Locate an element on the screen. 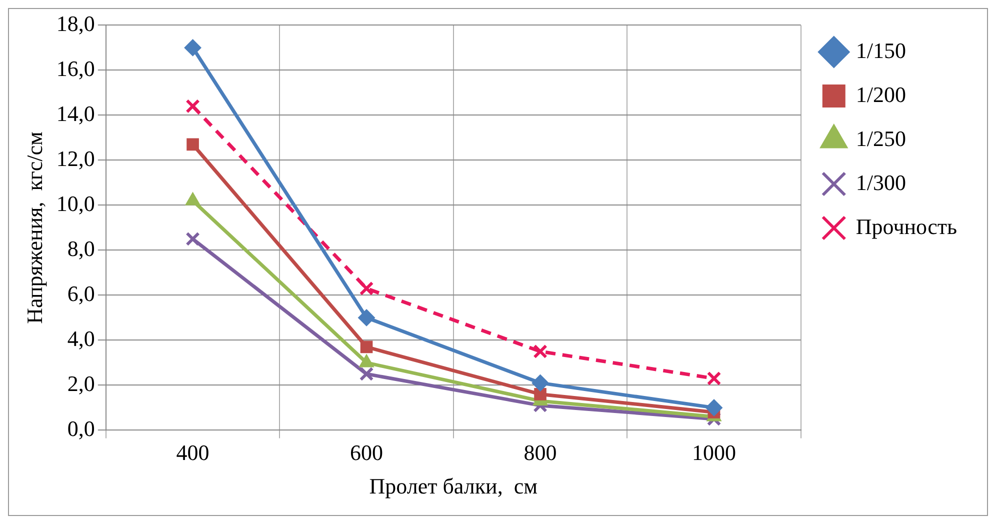  y-tick-label: 16,0 is located at coordinates (75, 68).